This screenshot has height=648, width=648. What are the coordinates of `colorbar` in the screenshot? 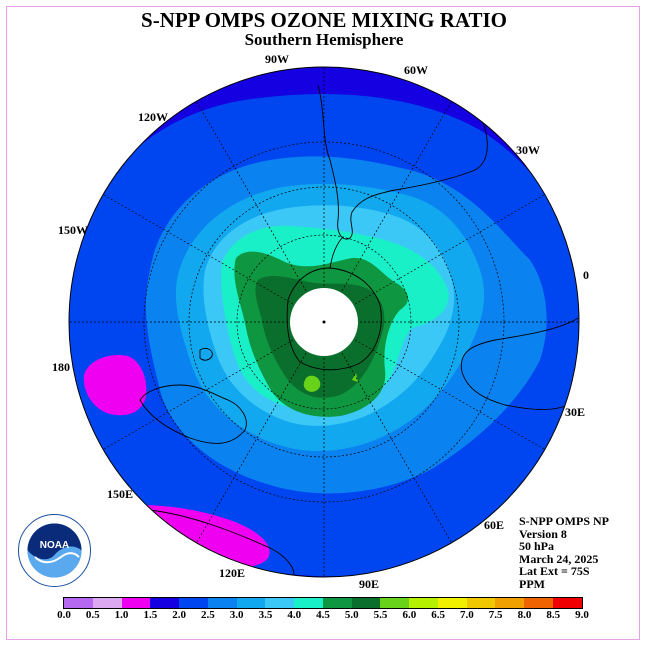 It's located at (323, 603).